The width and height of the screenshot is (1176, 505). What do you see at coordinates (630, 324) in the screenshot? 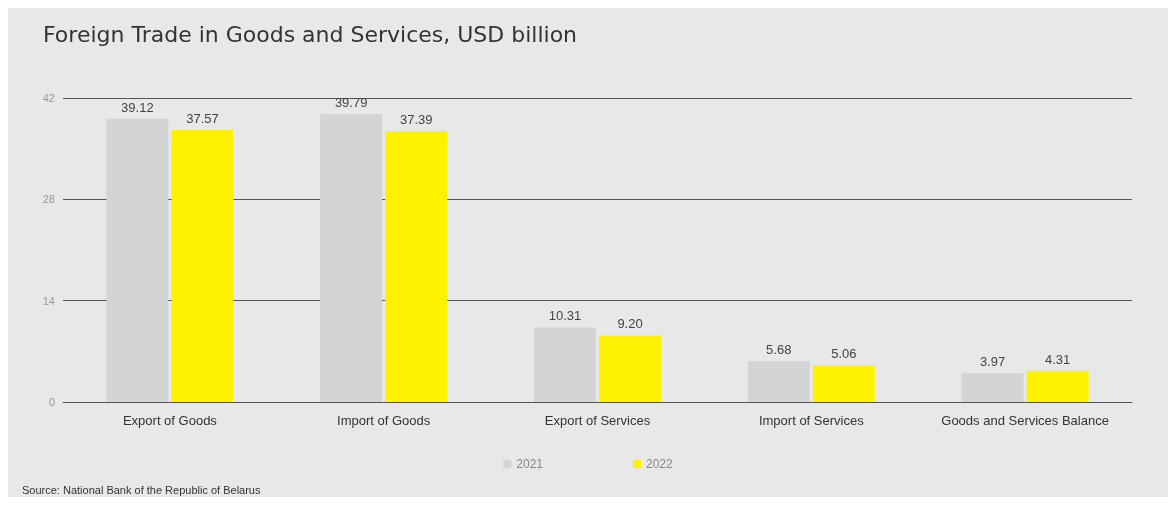
I see `data-label: 9.20` at bounding box center [630, 324].